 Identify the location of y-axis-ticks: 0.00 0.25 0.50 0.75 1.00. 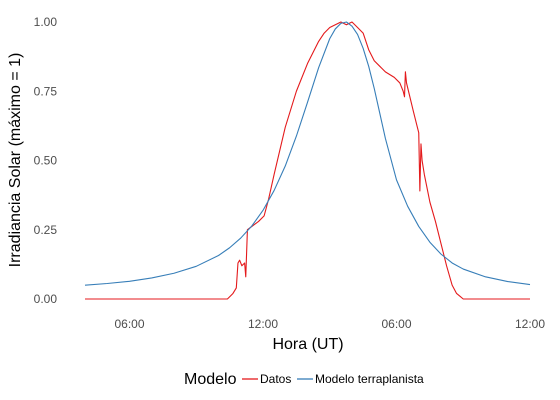
(46, 160).